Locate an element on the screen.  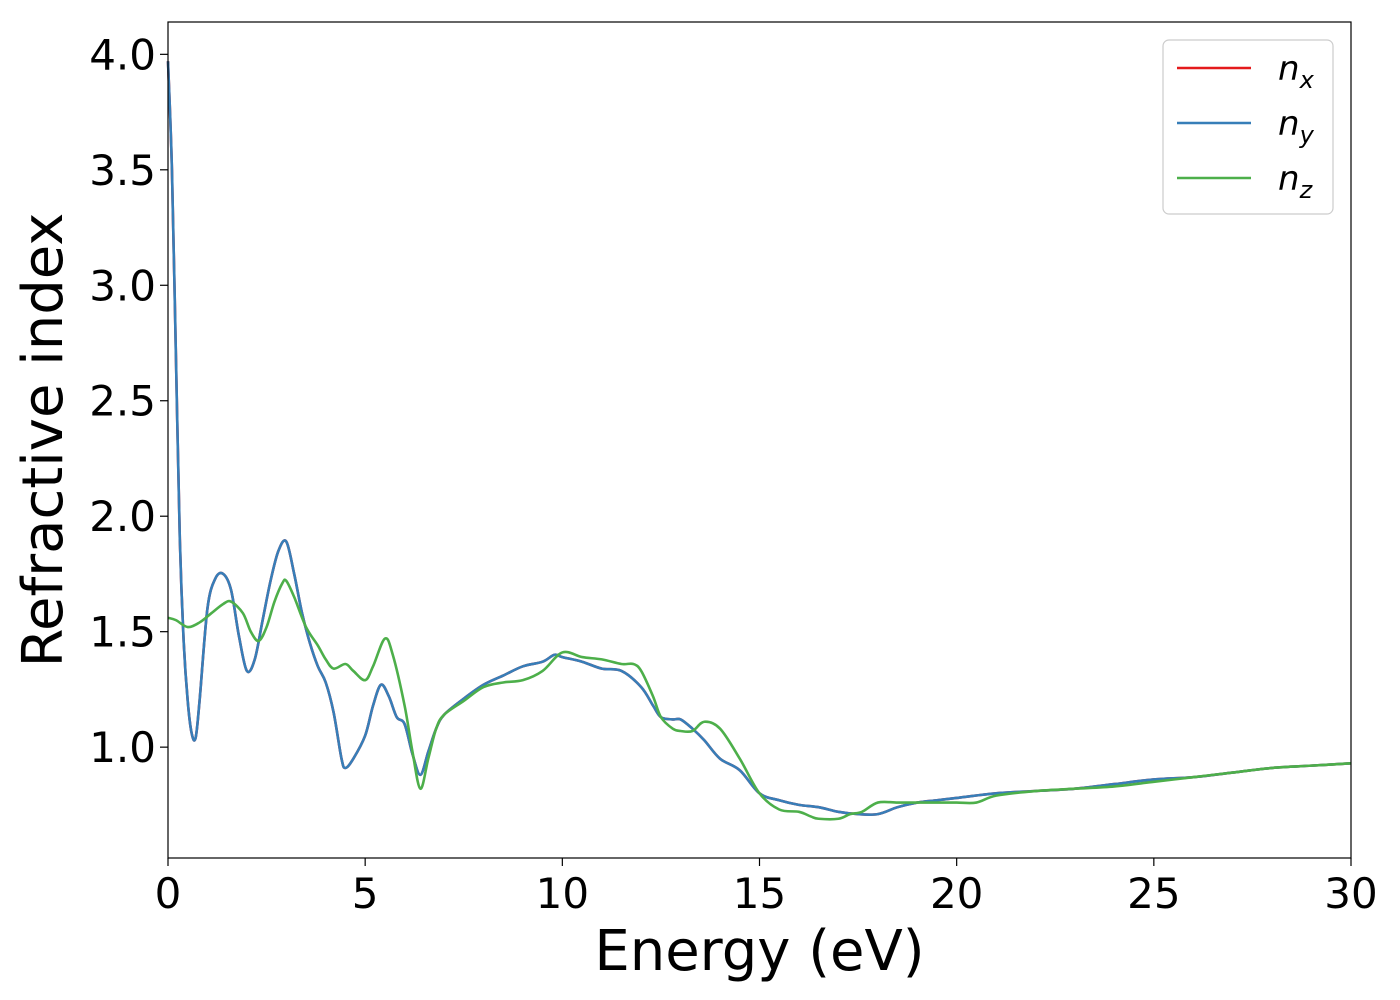
x-tick-label: 0 is located at coordinates (168, 893).